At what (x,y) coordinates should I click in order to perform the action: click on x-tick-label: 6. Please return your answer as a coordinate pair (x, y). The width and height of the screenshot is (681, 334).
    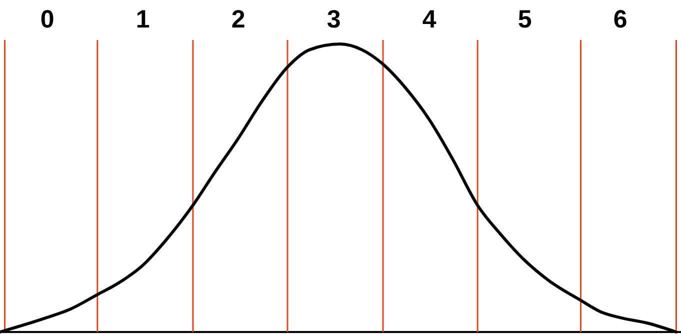
    Looking at the image, I should click on (620, 20).